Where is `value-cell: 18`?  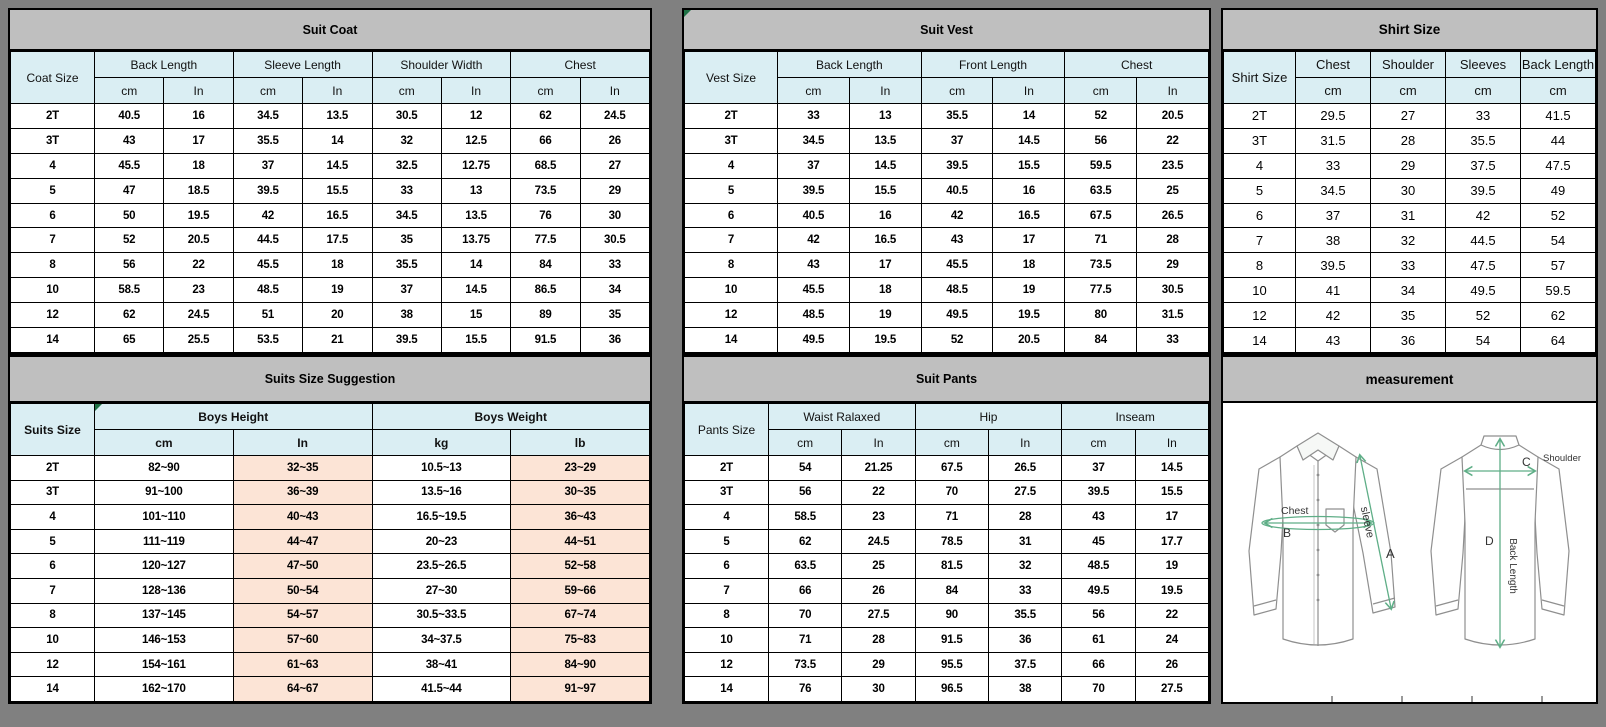 value-cell: 18 is located at coordinates (198, 165).